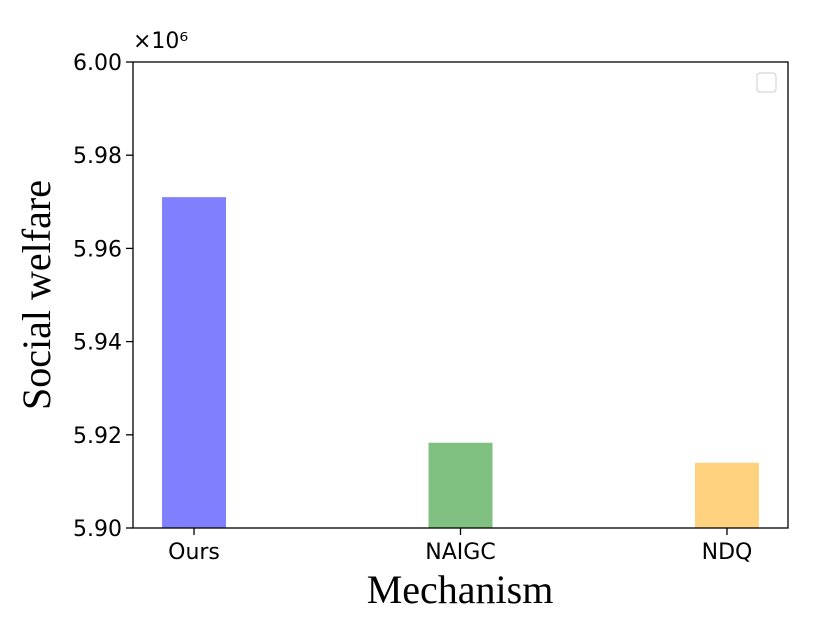 This screenshot has width=830, height=623. I want to click on y-tick-label: 5.96, so click(97, 249).